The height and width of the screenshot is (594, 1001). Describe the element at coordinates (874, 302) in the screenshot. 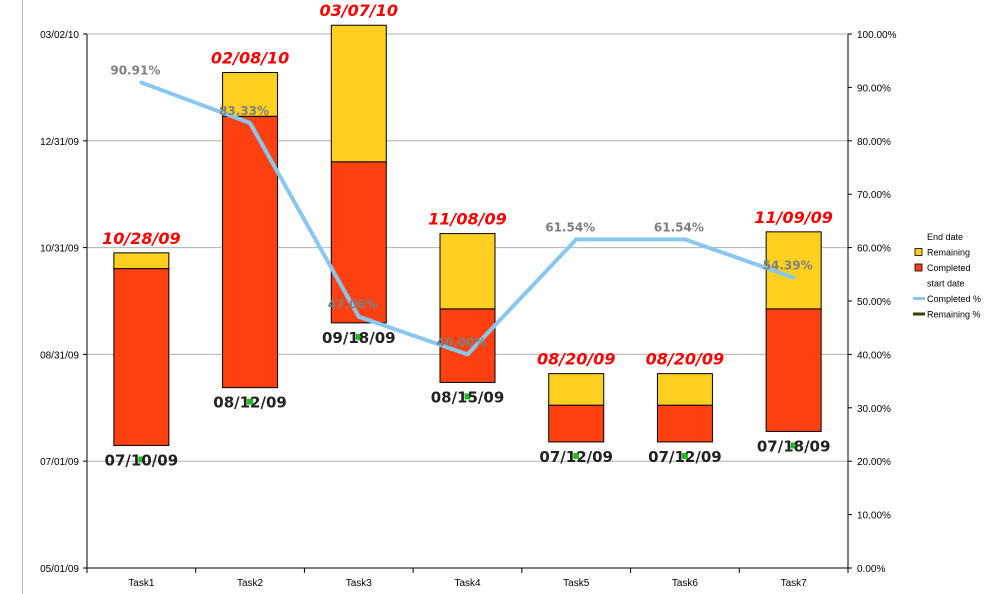

I see `right-tick-label: 50.00%` at that location.